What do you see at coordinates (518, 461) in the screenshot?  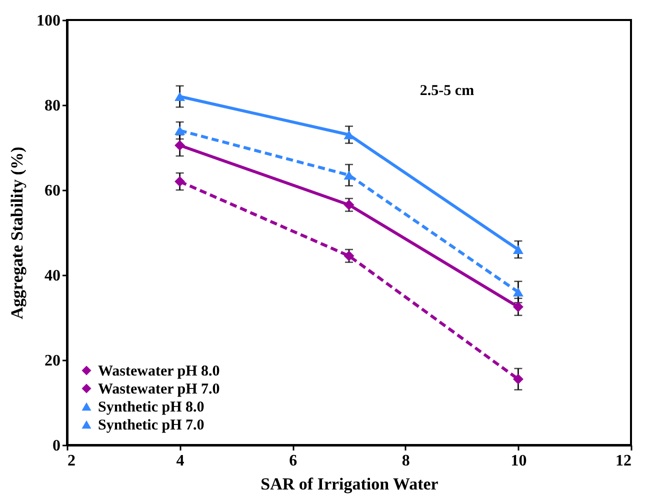 I see `x-tick-label: 10` at bounding box center [518, 461].